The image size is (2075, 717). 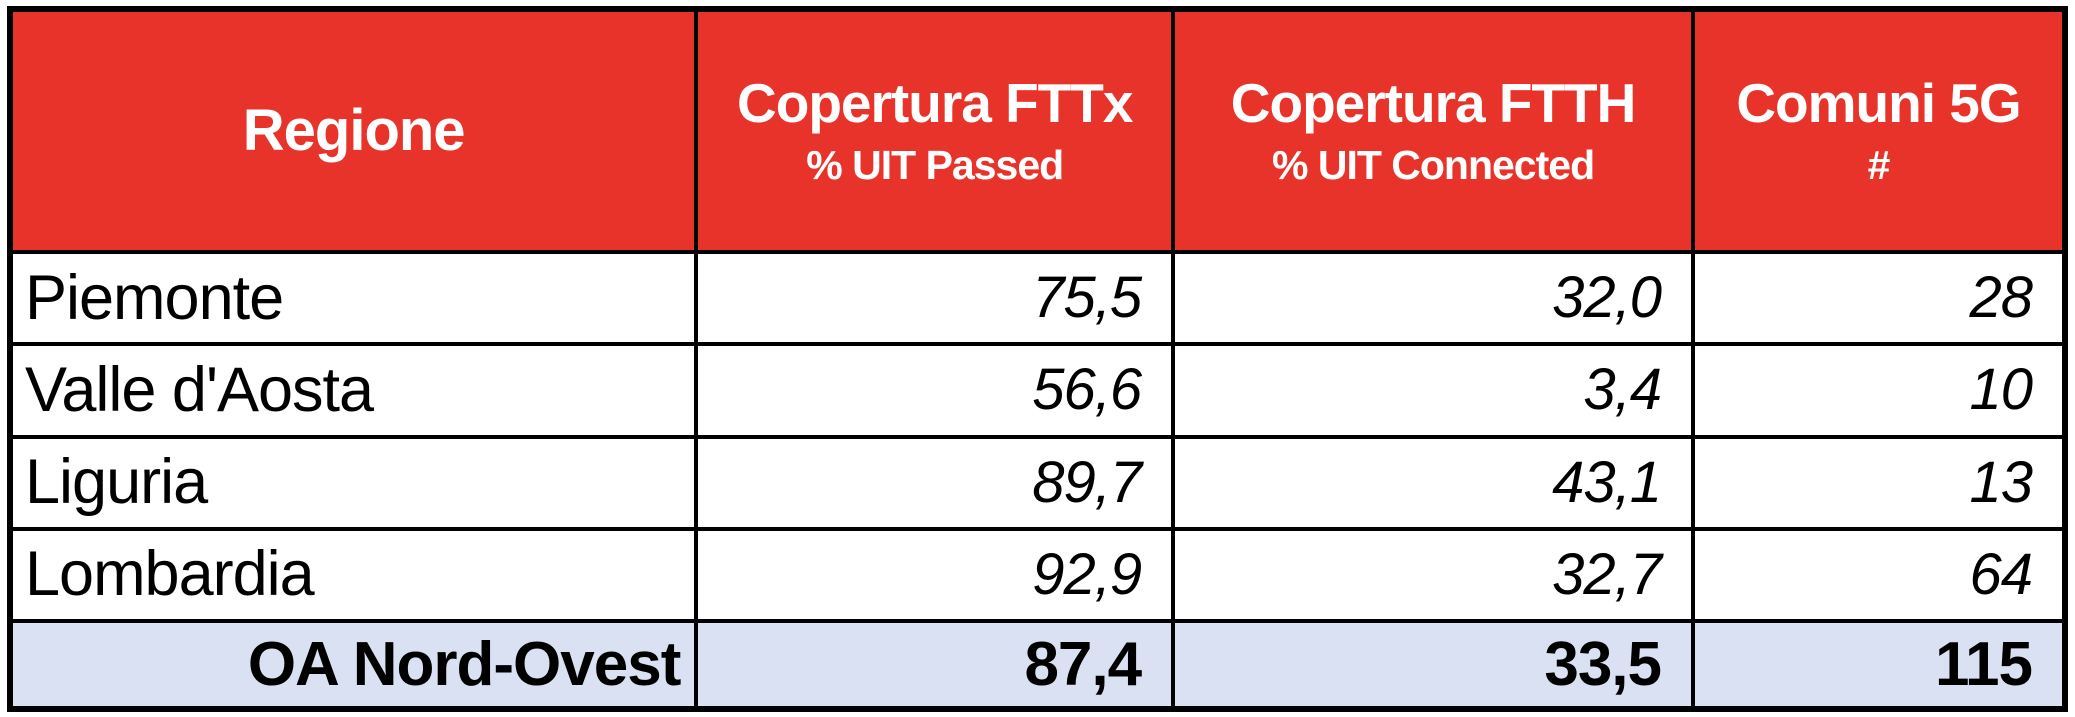 What do you see at coordinates (1433, 298) in the screenshot?
I see `ftth-value: 32,0` at bounding box center [1433, 298].